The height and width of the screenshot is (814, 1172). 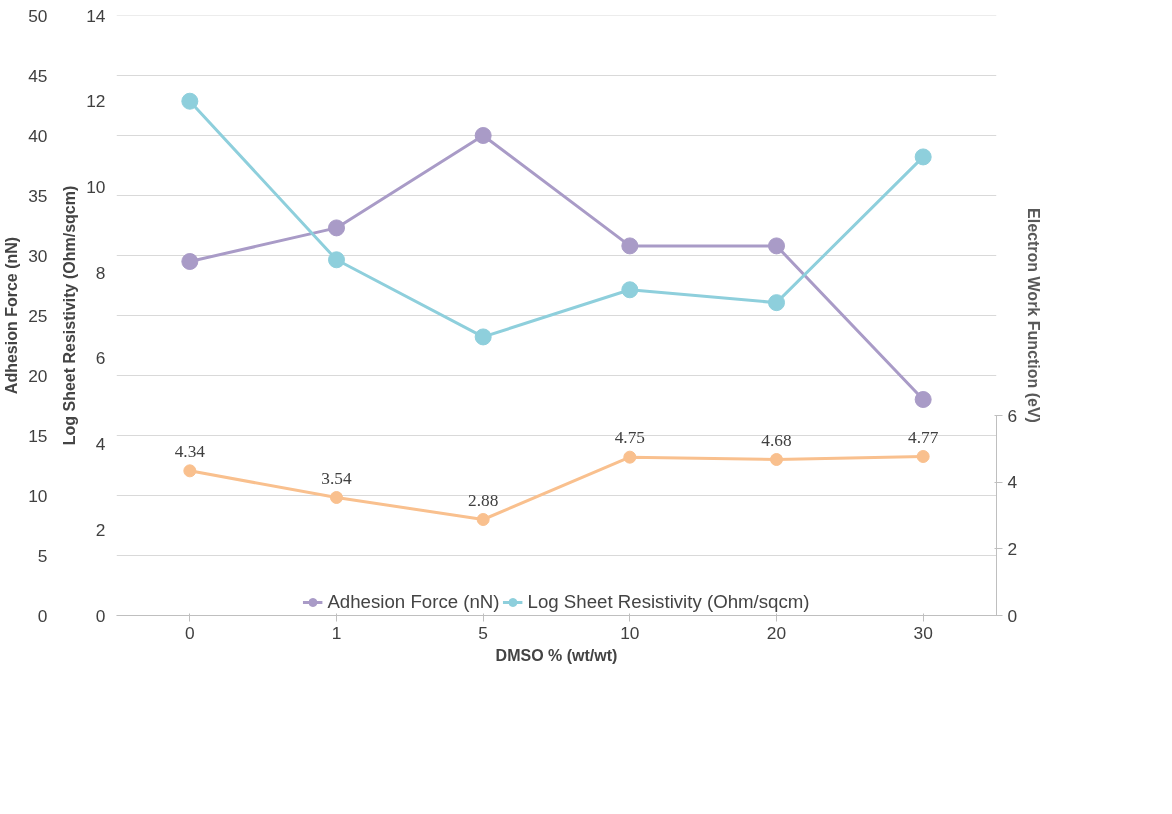 I want to click on legend-label: Log Sheet Resistivity (Ohm/sqcm), so click(x=668, y=602).